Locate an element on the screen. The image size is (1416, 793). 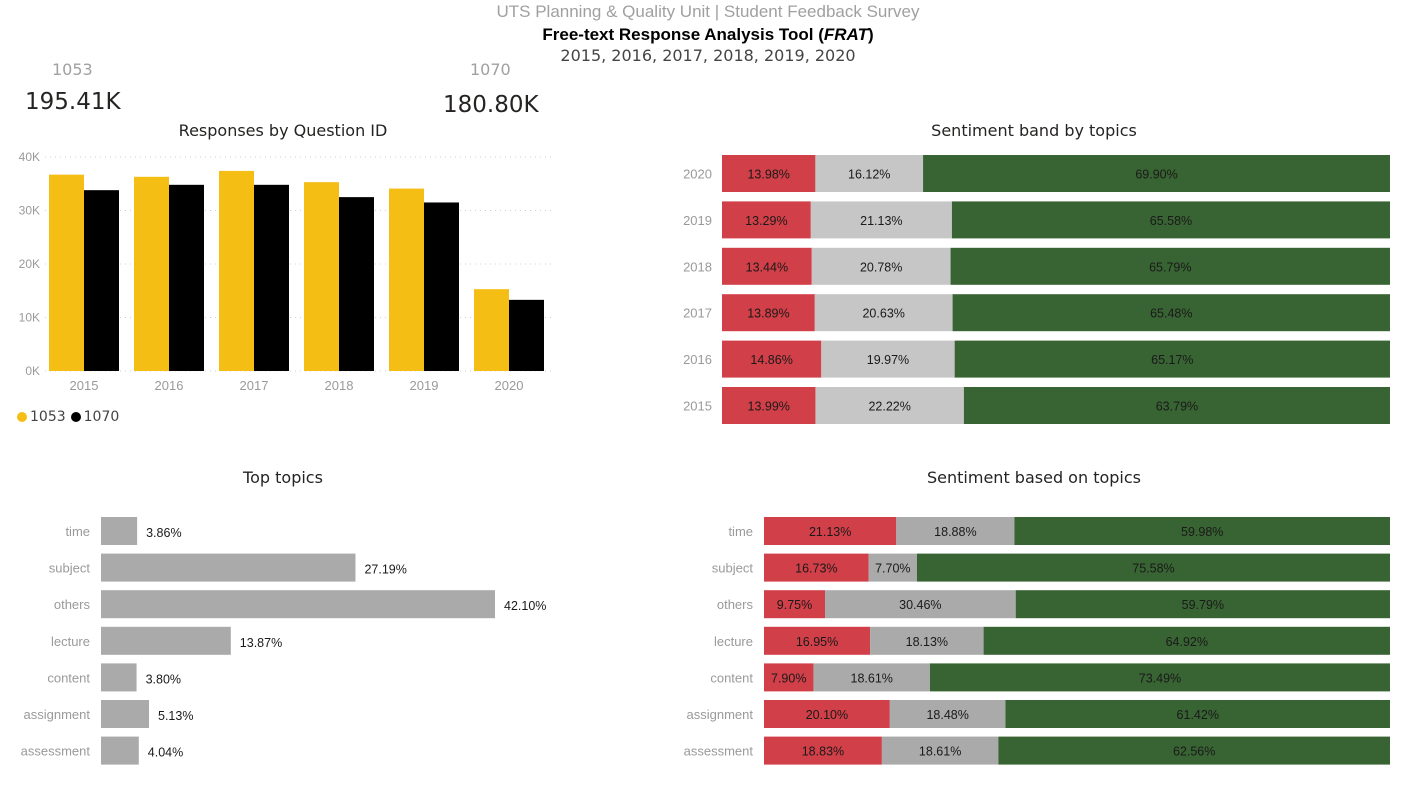
topic-data-label: 4.04% is located at coordinates (165, 753).